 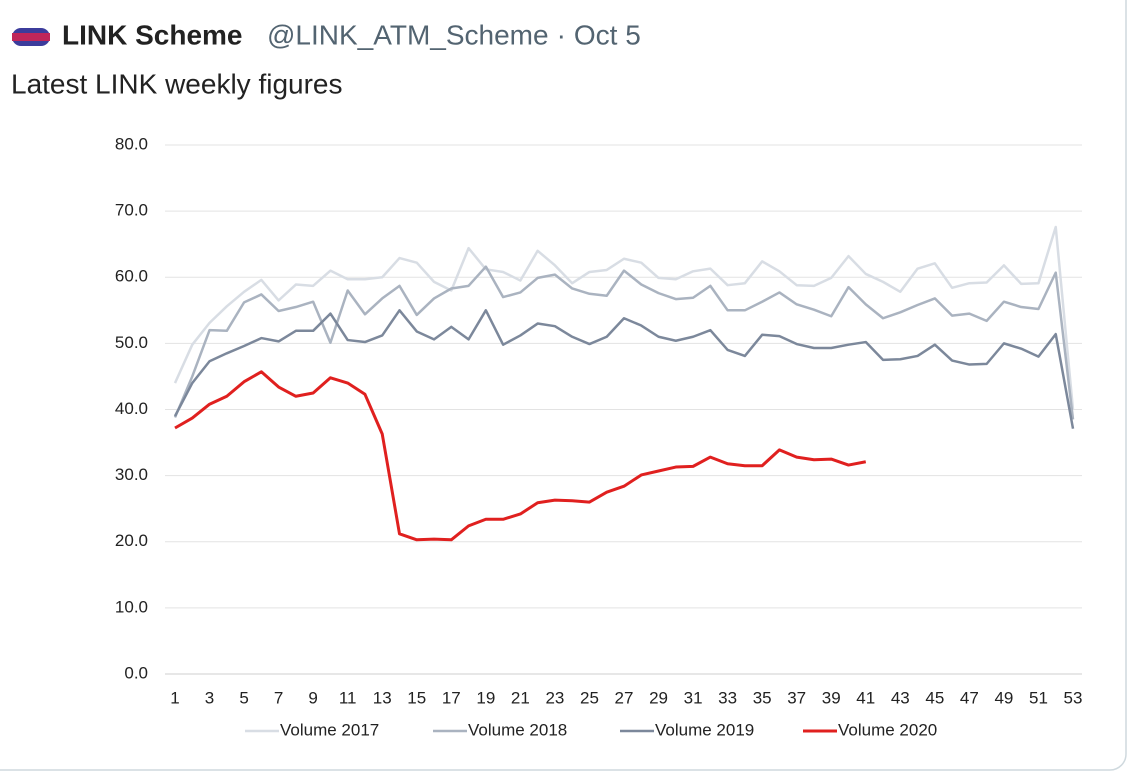 I want to click on user-name: LINK Scheme, so click(x=152, y=34).